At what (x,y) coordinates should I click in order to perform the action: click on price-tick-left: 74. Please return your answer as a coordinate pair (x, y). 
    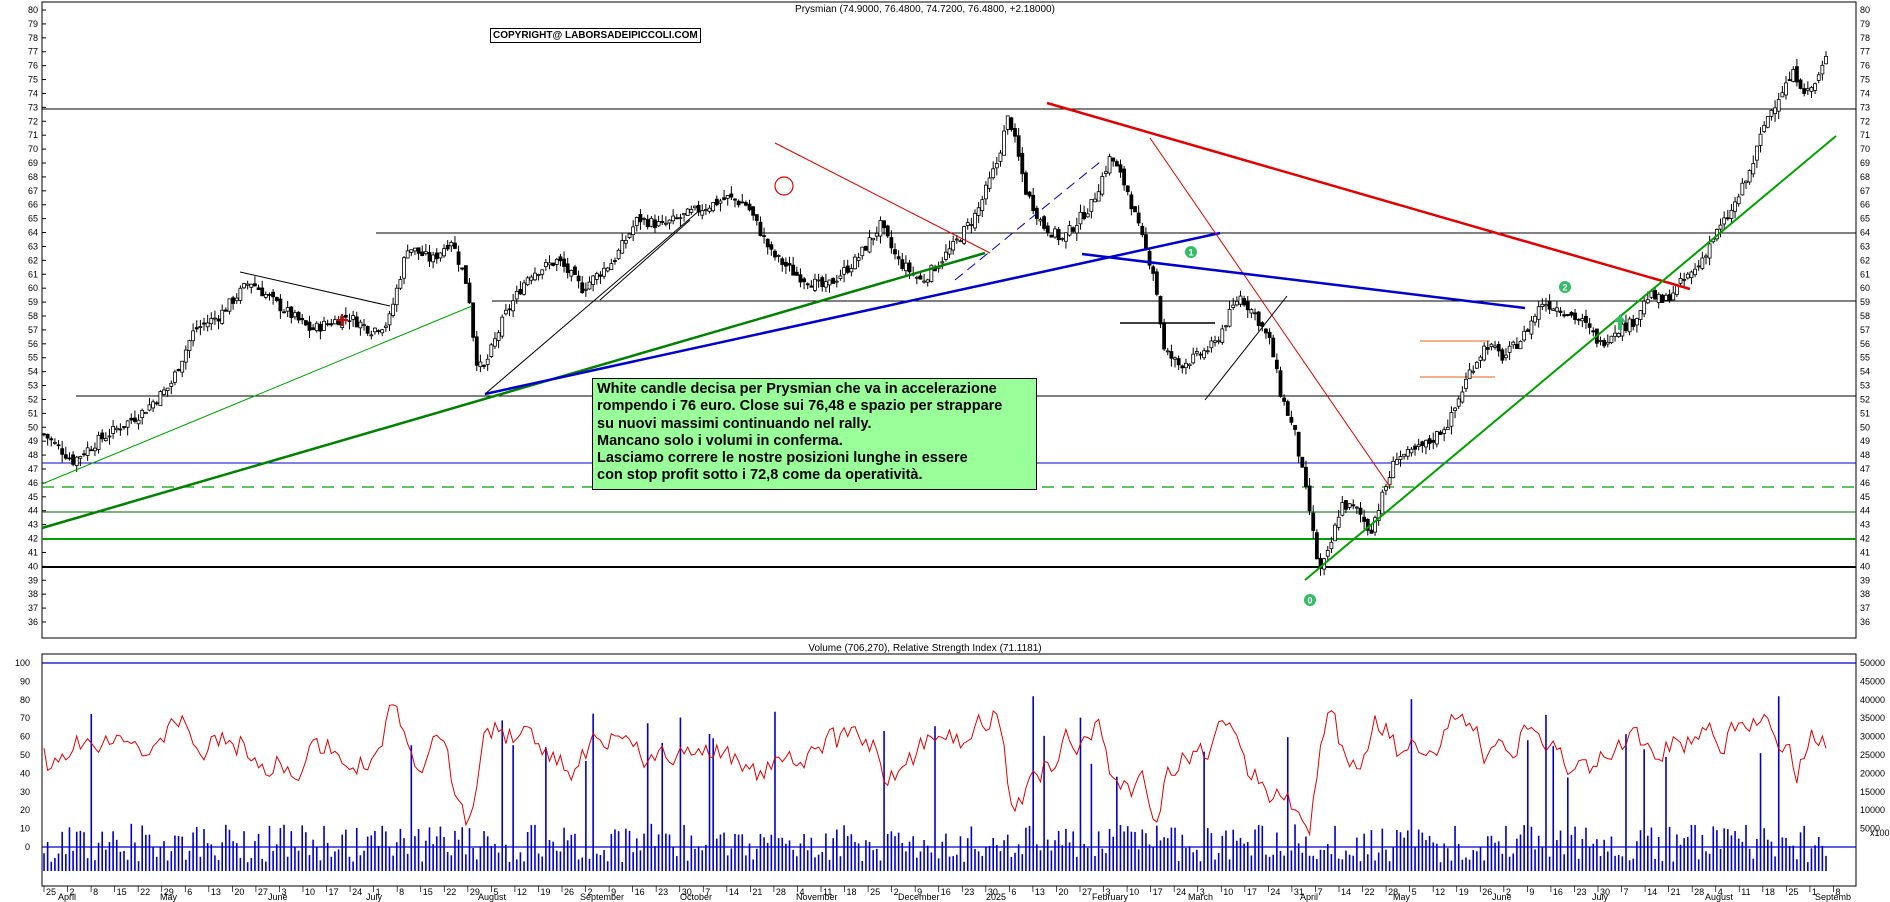
    Looking at the image, I should click on (33, 93).